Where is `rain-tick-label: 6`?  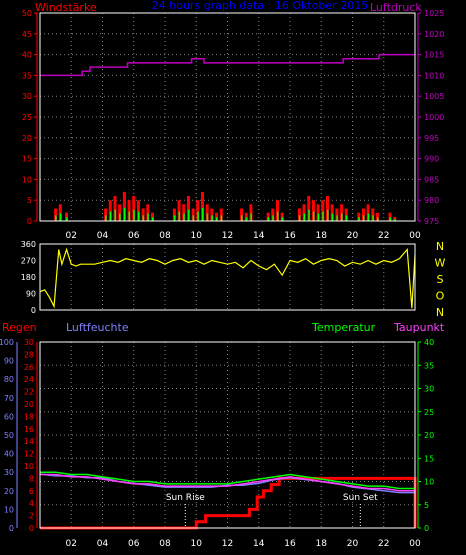 rain-tick-label: 6 is located at coordinates (31, 491).